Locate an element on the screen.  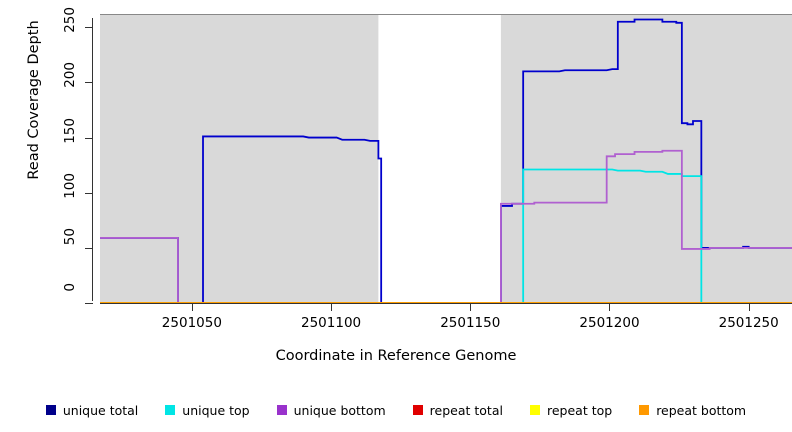
legend-label: repeat total is located at coordinates (466, 410).